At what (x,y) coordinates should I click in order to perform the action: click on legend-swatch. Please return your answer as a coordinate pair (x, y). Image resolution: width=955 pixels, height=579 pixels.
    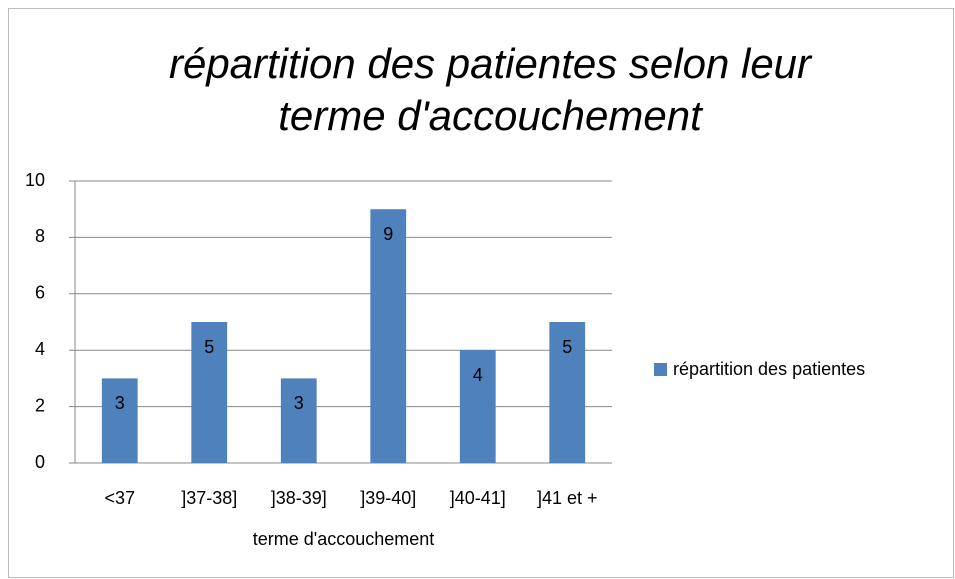
    Looking at the image, I should click on (660, 369).